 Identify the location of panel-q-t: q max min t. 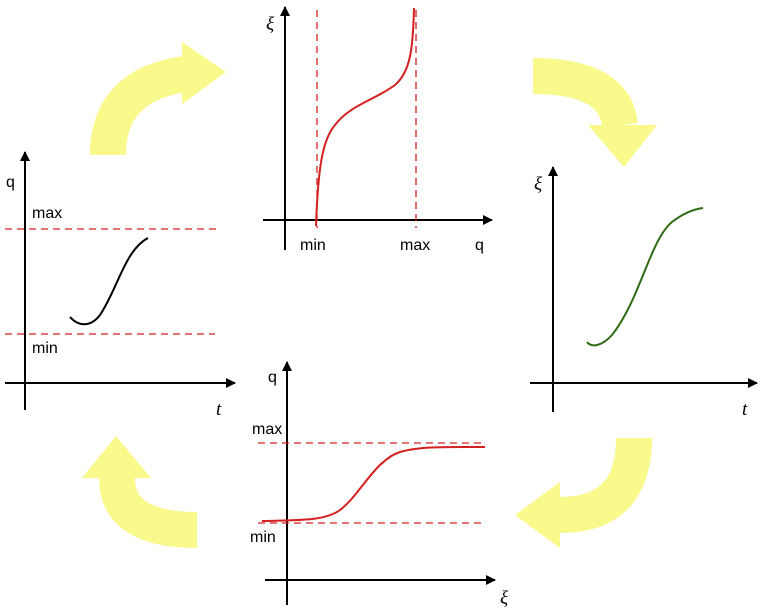
(120, 285).